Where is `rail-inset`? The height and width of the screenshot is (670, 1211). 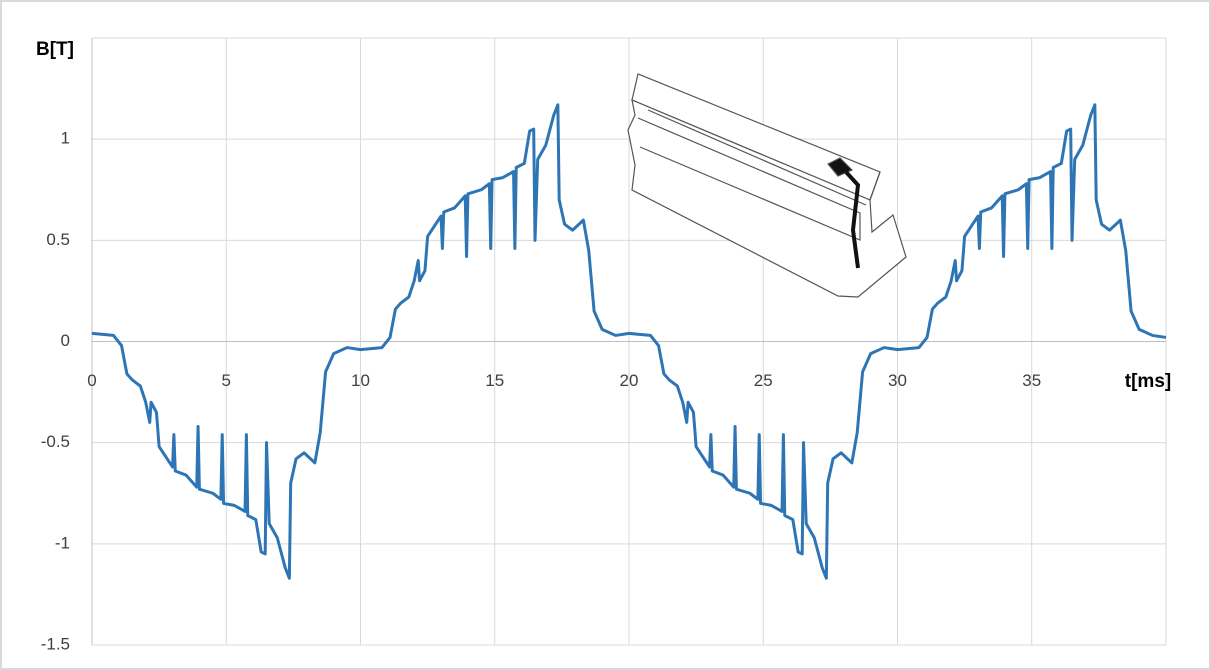 rail-inset is located at coordinates (767, 185).